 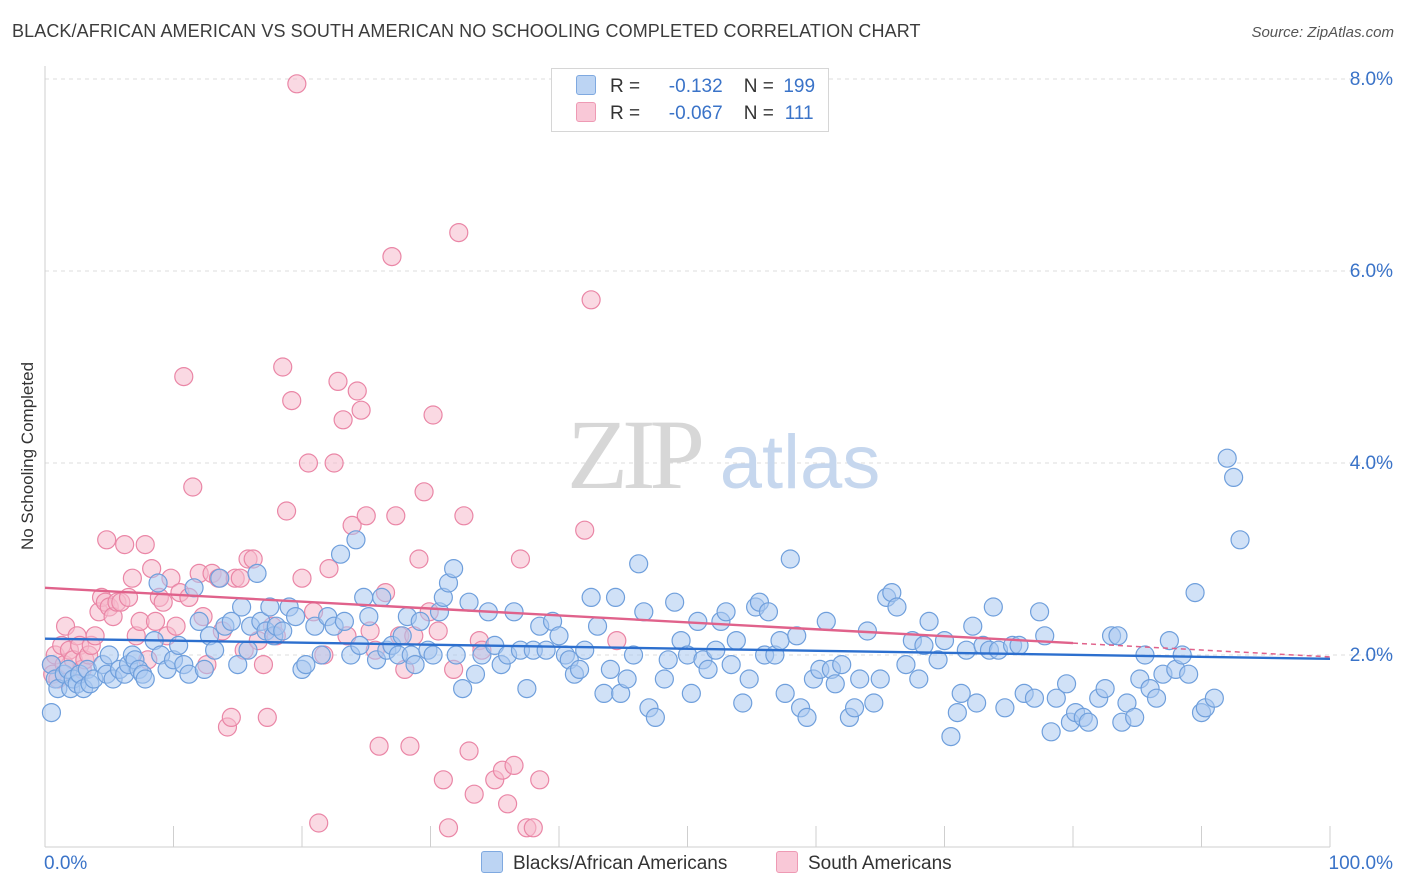 I want to click on trend-lines, so click(x=687, y=623).